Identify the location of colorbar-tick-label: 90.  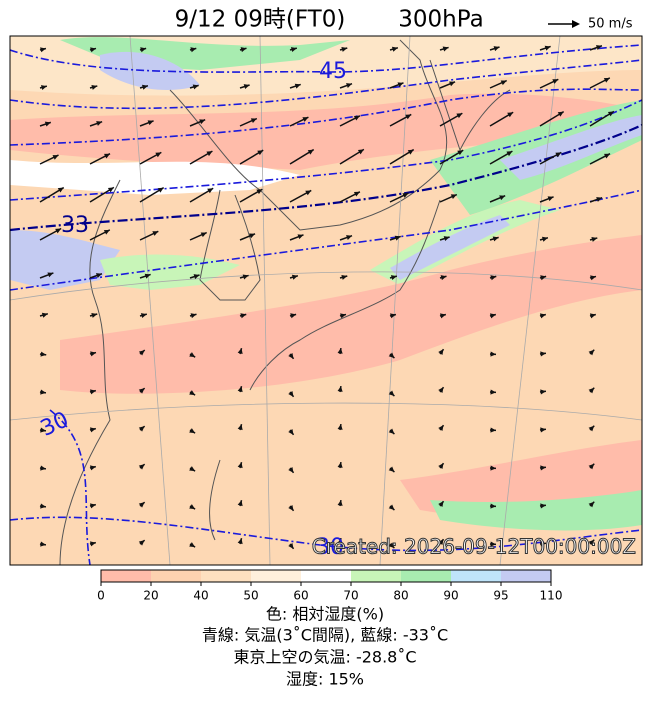
(450, 596).